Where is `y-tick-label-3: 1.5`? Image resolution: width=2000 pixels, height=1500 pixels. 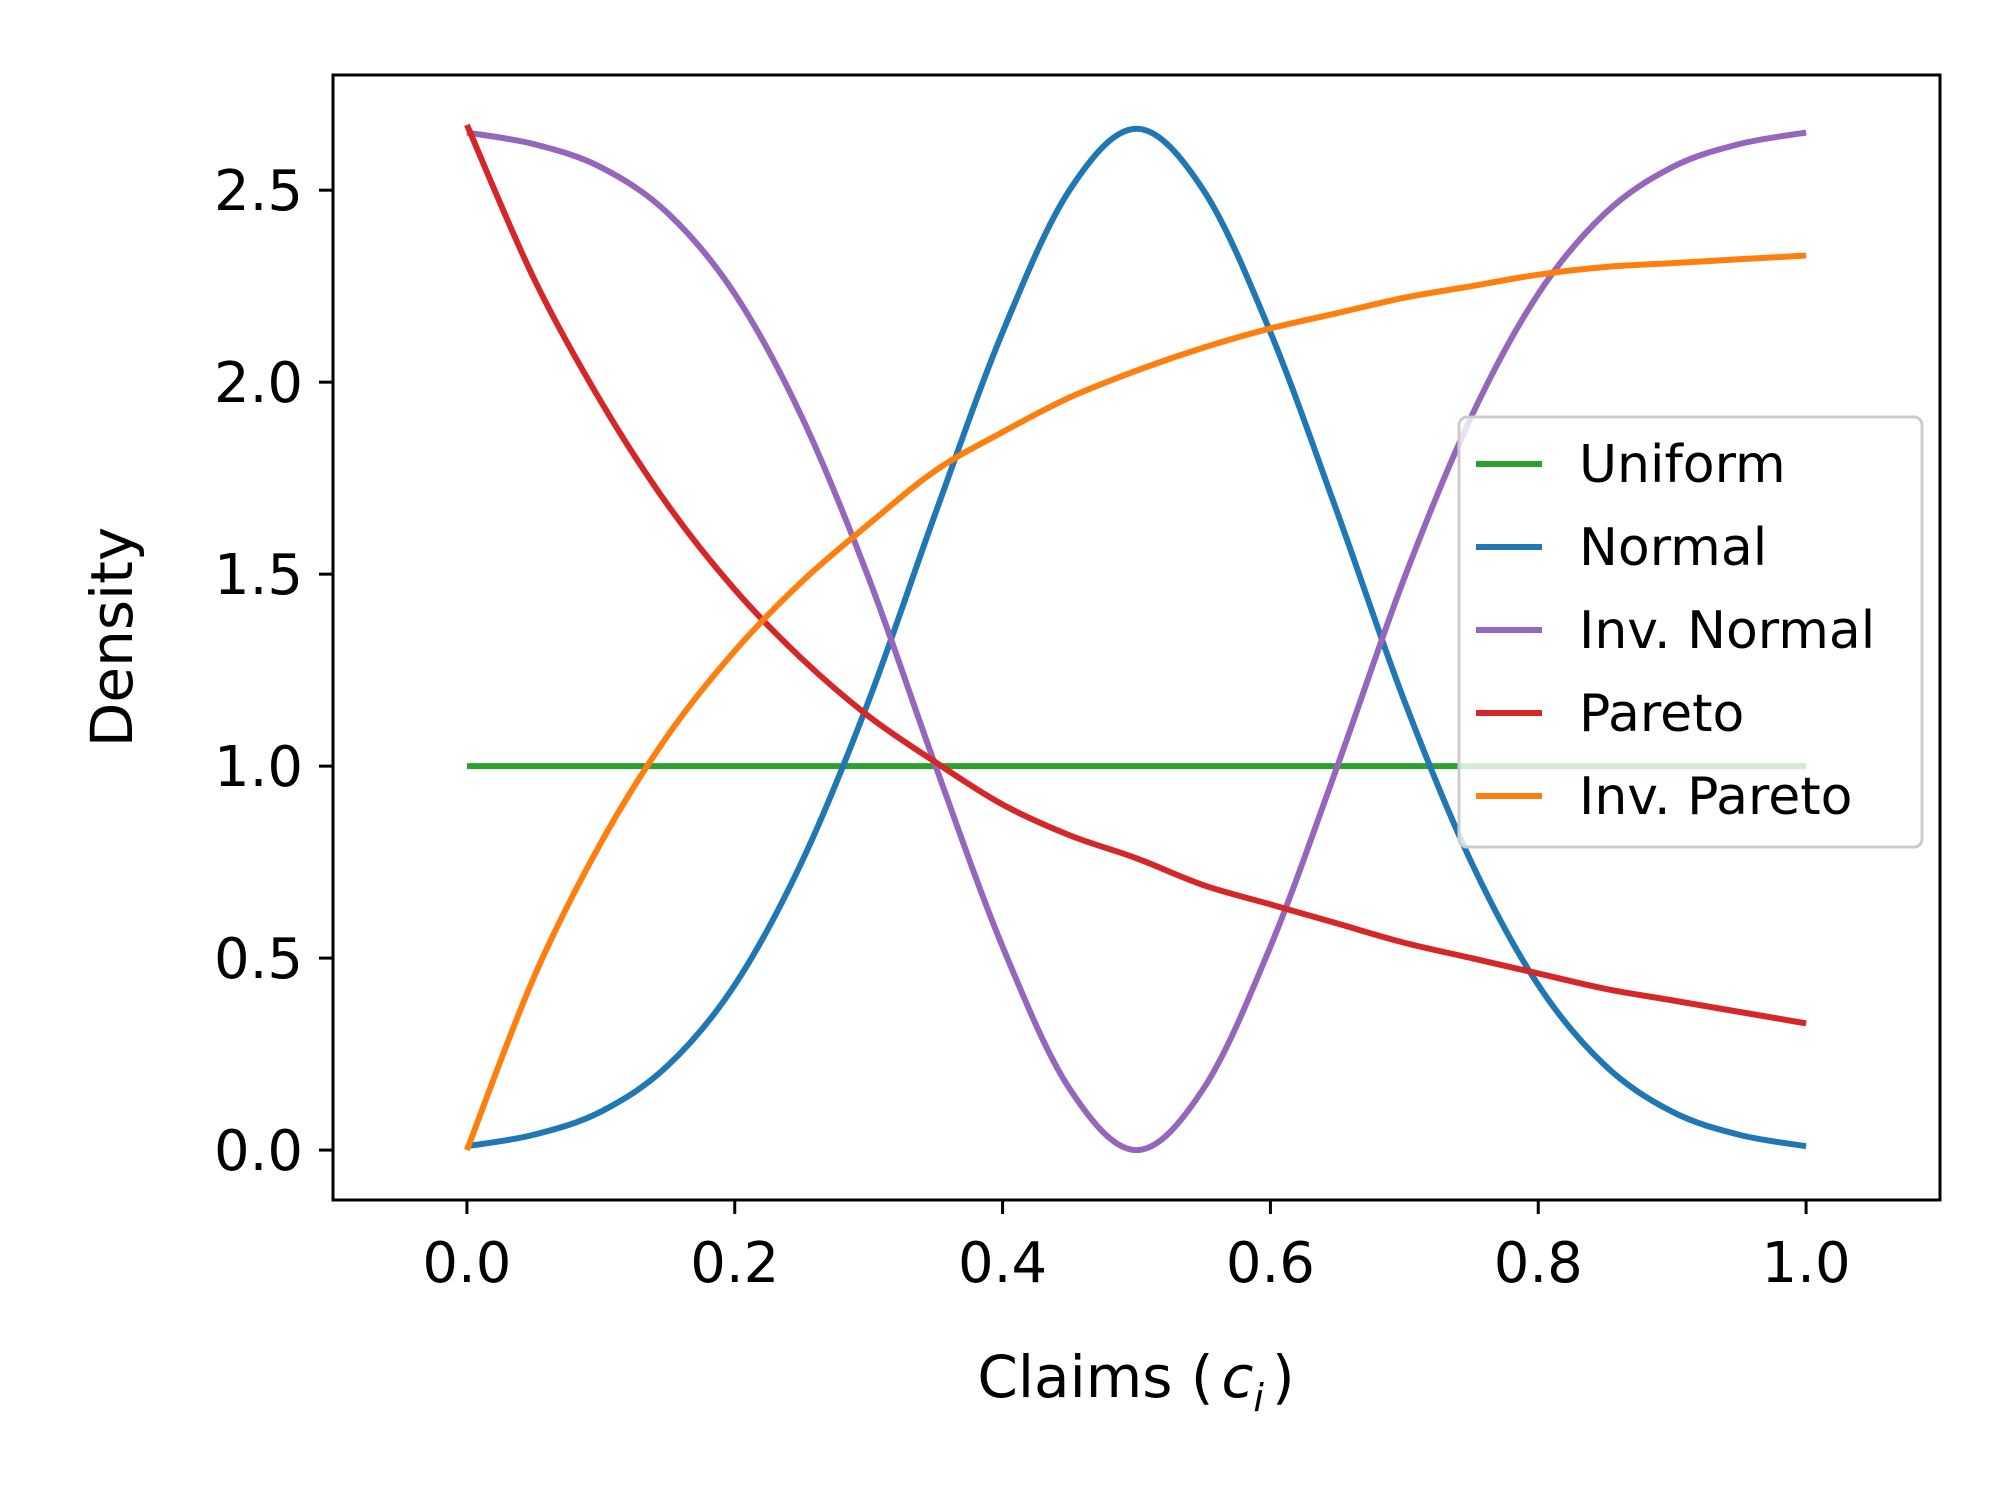 y-tick-label-3: 1.5 is located at coordinates (258, 575).